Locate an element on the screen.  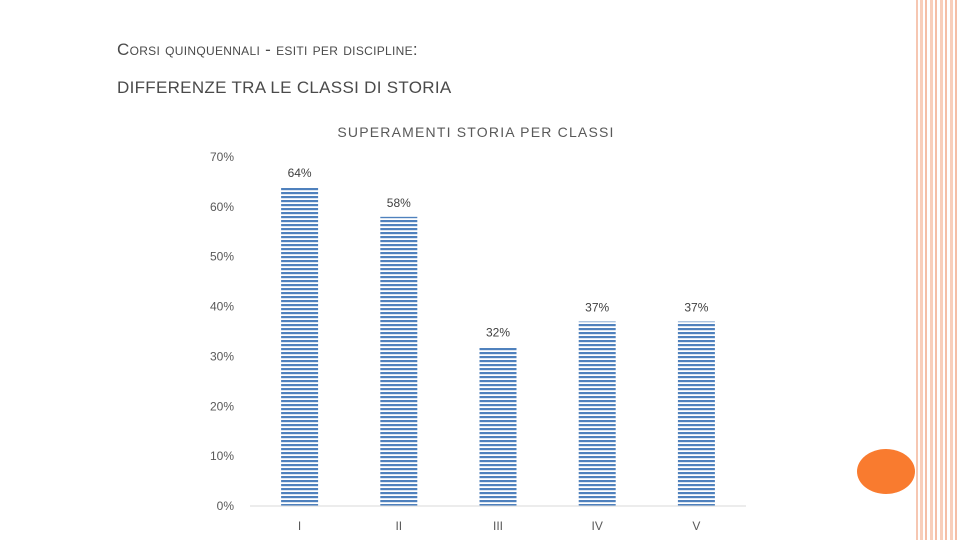
data-label: 64% is located at coordinates (300, 173).